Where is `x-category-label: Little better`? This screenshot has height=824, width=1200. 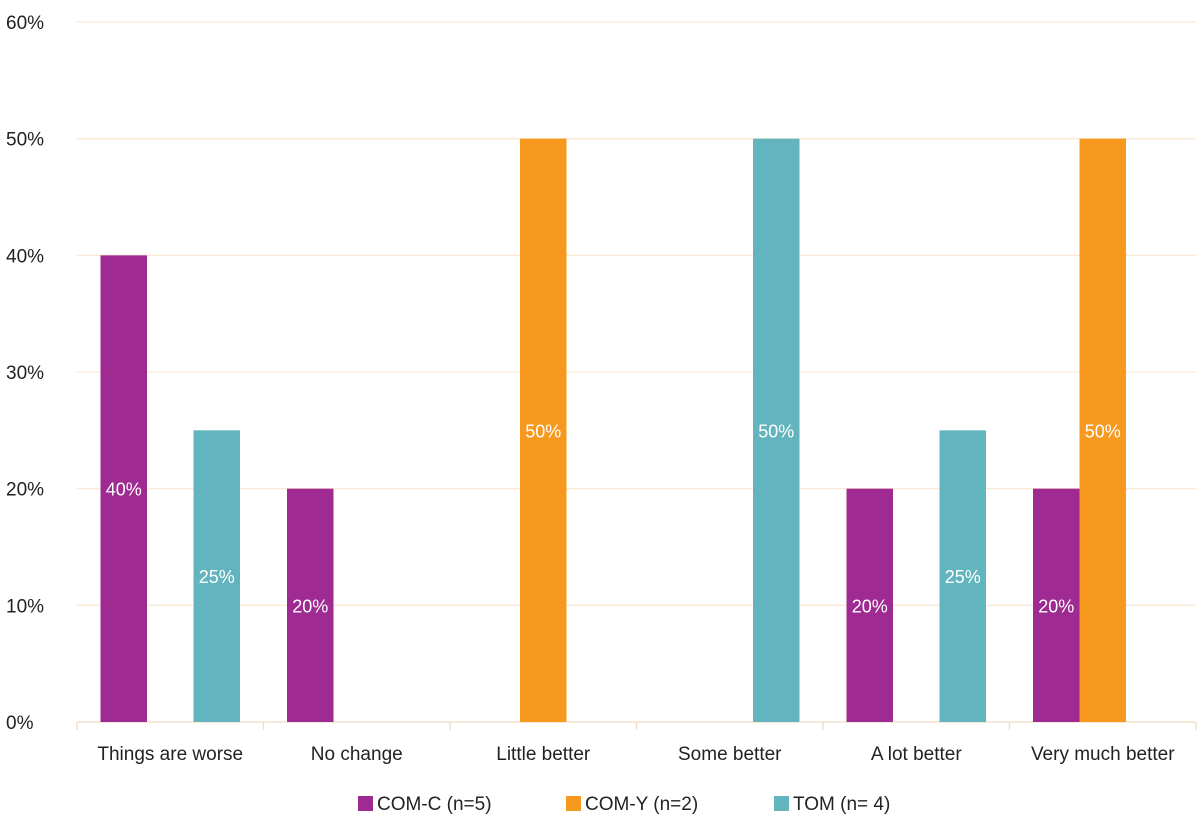 x-category-label: Little better is located at coordinates (543, 754).